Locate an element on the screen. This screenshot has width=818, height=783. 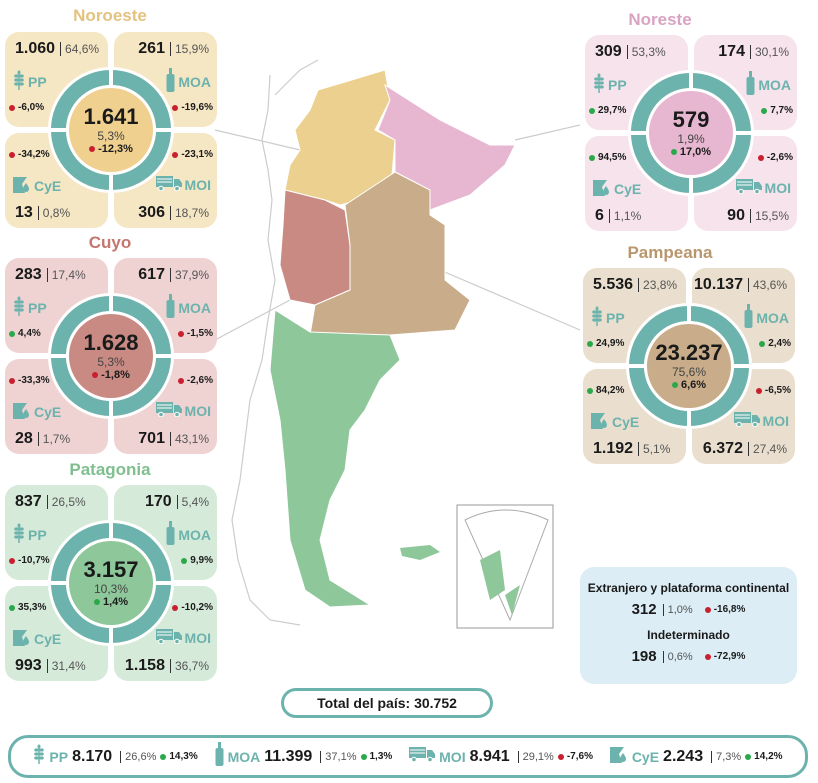
cye-share: 31,4% is located at coordinates (66, 666).